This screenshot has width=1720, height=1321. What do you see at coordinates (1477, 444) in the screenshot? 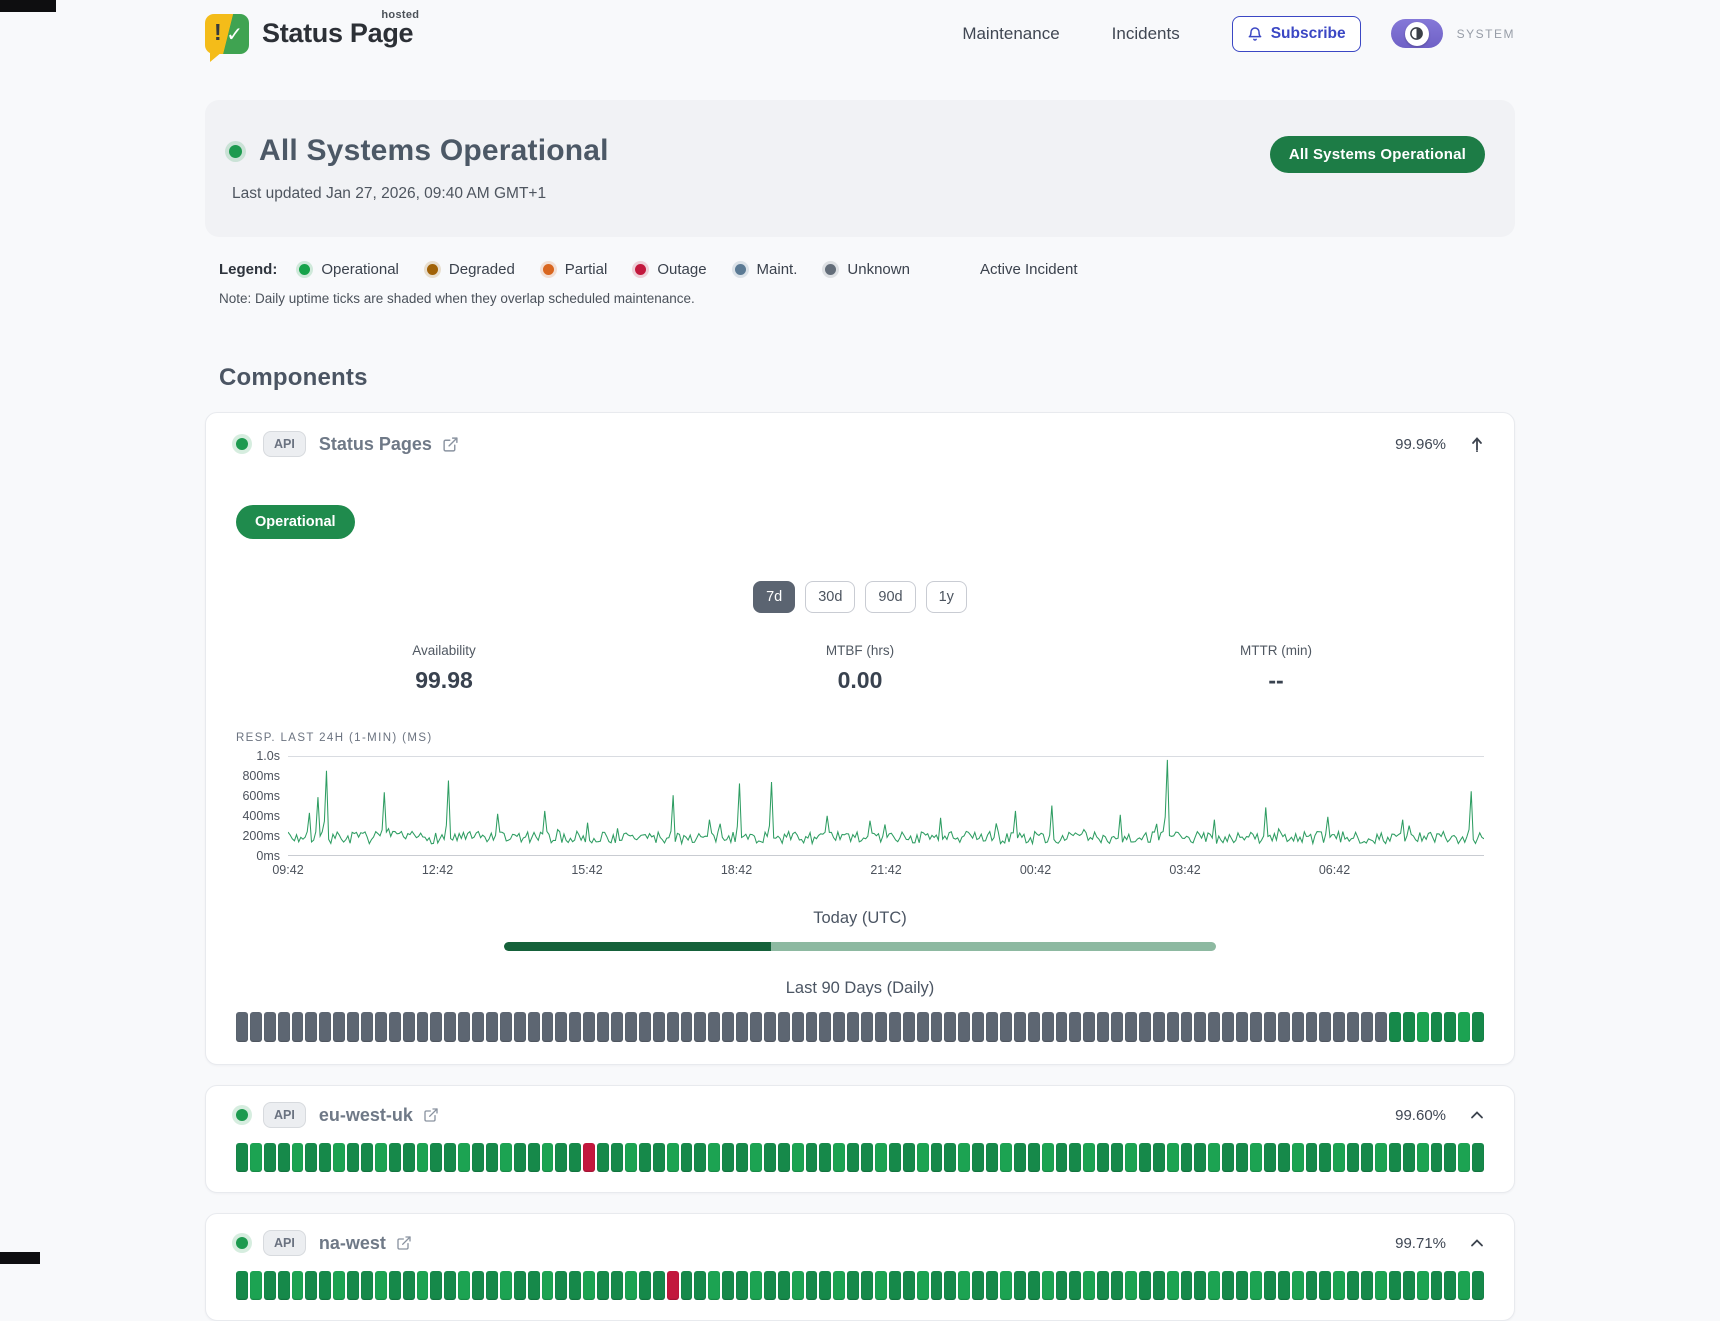
I see `collapse-arrow-icon` at bounding box center [1477, 444].